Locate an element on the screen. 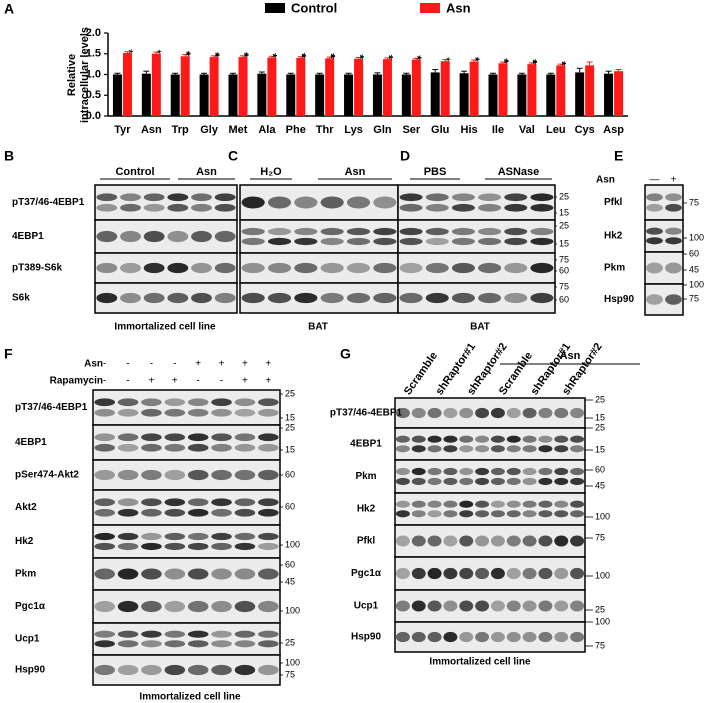 The height and width of the screenshot is (703, 709). row-label: pT37/46-4EBP1 is located at coordinates (366, 413).